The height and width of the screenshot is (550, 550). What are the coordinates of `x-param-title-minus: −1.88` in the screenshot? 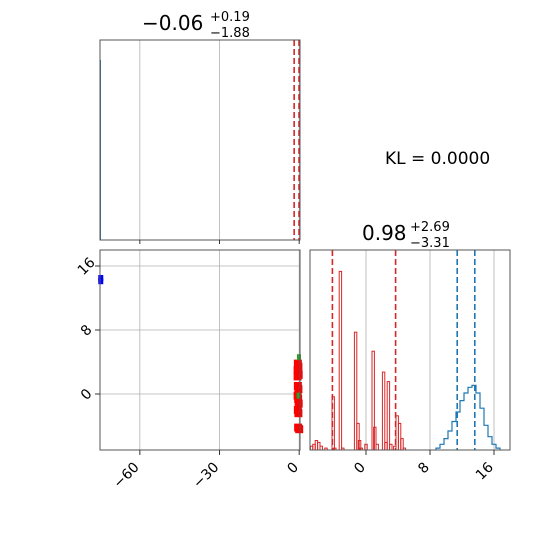 It's located at (230, 33).